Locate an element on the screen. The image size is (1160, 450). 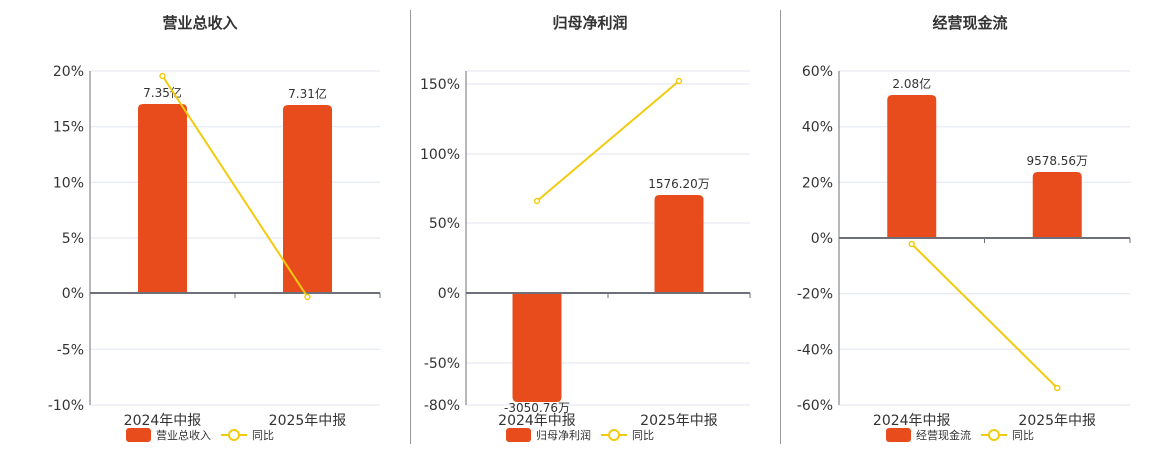
bar-value-label: 2.08亿 is located at coordinates (911, 83).